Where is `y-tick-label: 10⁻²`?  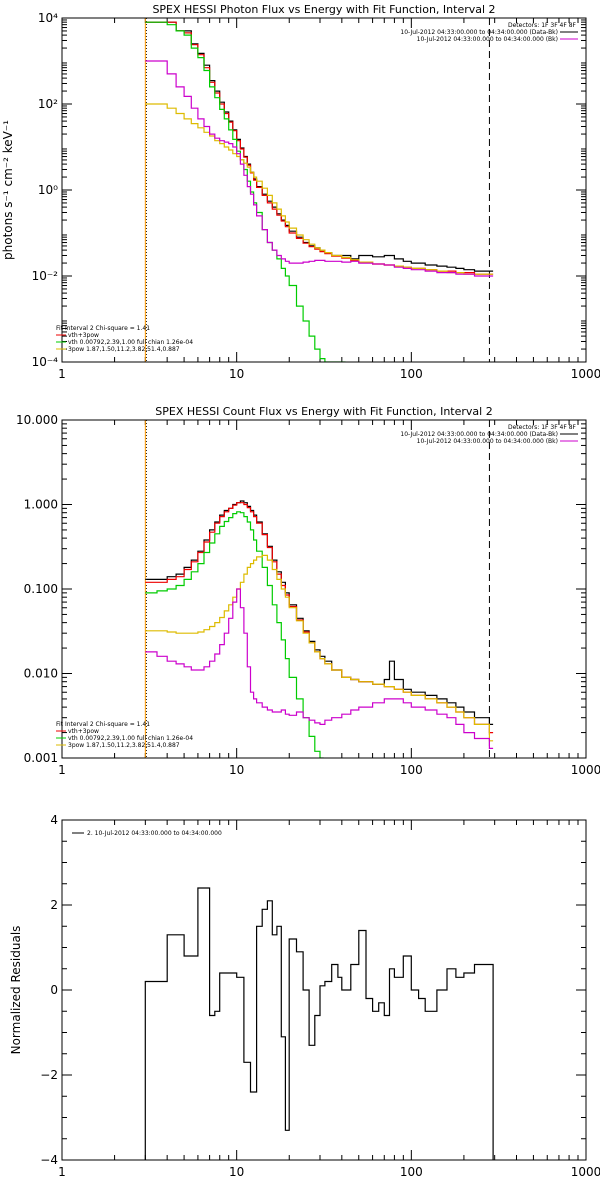
y-tick-label: 10⁻² is located at coordinates (45, 276).